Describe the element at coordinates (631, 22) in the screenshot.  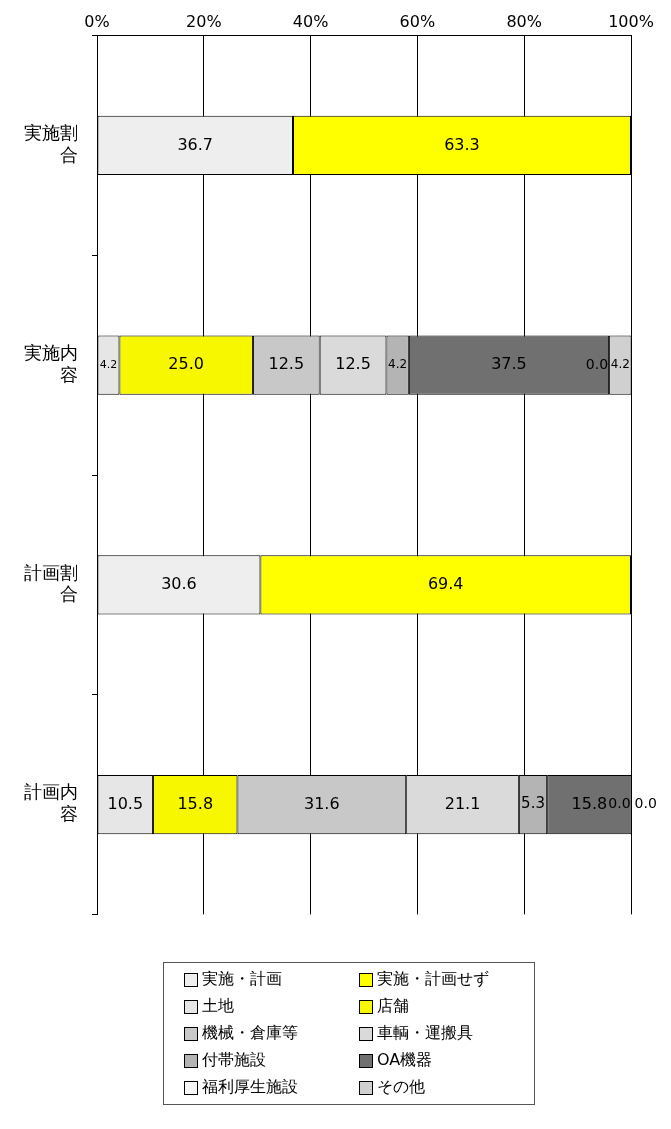
I see `x-tick-label: 100%` at that location.